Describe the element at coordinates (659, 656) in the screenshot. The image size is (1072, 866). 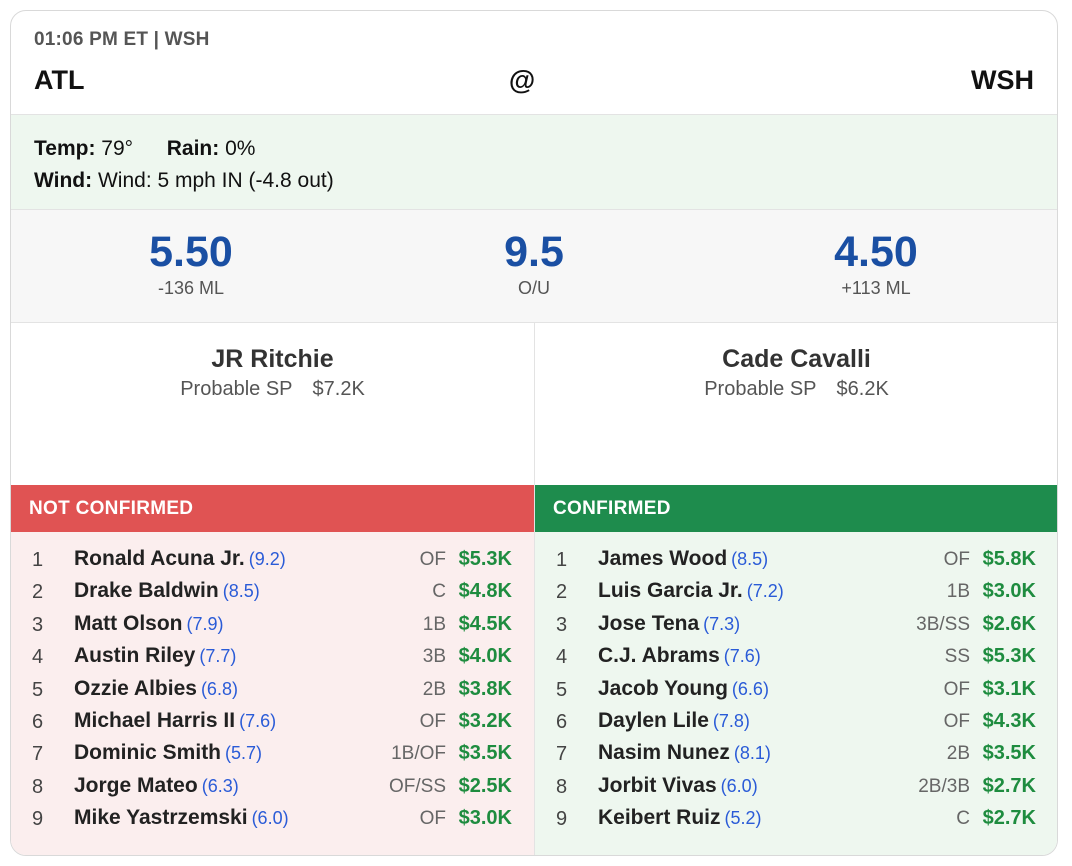
I see `player-name-text: C.J. Abrams` at that location.